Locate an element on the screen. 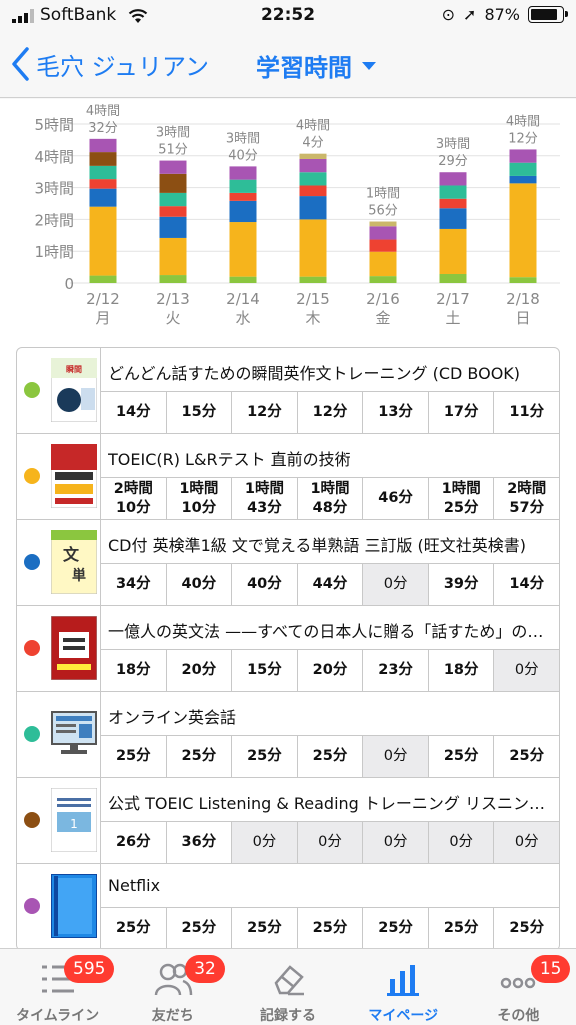 The height and width of the screenshot is (1025, 576). material-name: TOEIC(R) L&Rテスト 直前の技術 is located at coordinates (229, 459).